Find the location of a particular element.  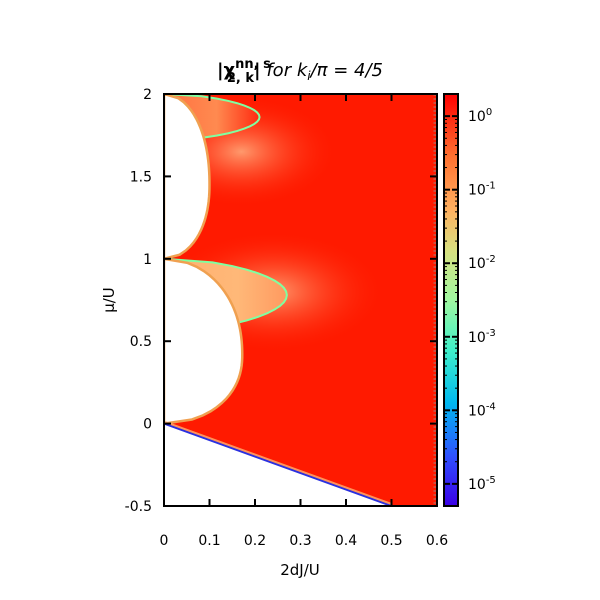

colorbar-tick-label: 10⁰ is located at coordinates (480, 116).